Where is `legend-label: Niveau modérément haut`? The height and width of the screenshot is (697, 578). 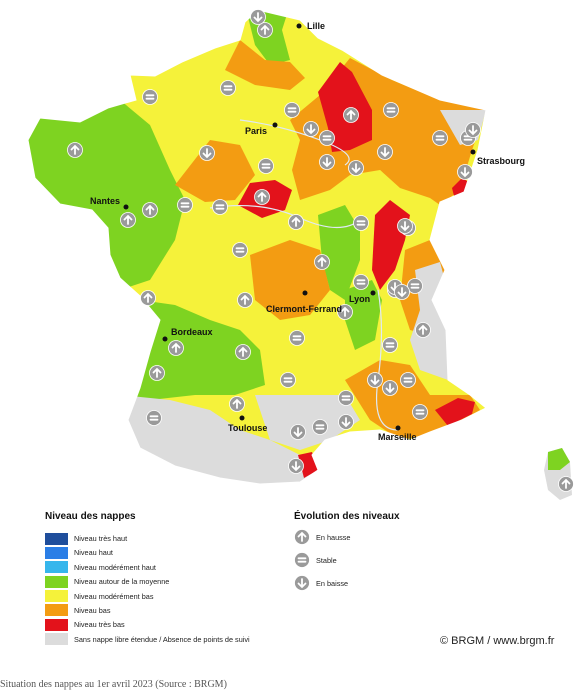
legend-label: Niveau modérément haut is located at coordinates (115, 567).